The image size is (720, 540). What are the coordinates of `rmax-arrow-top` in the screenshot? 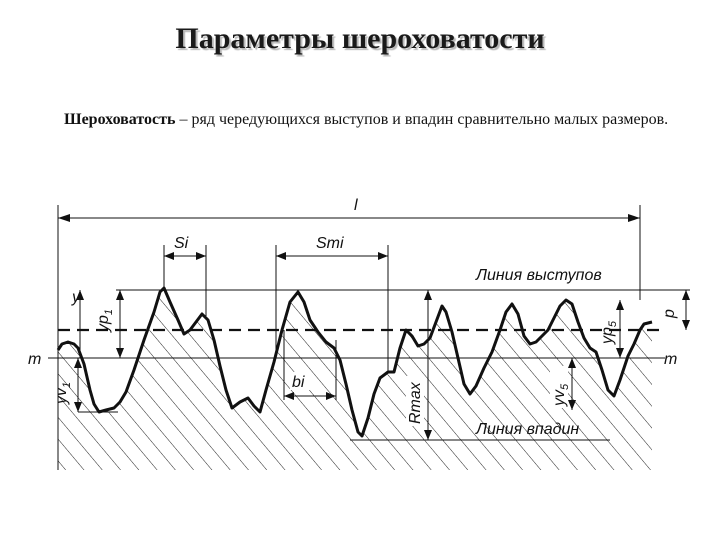 It's located at (428, 295).